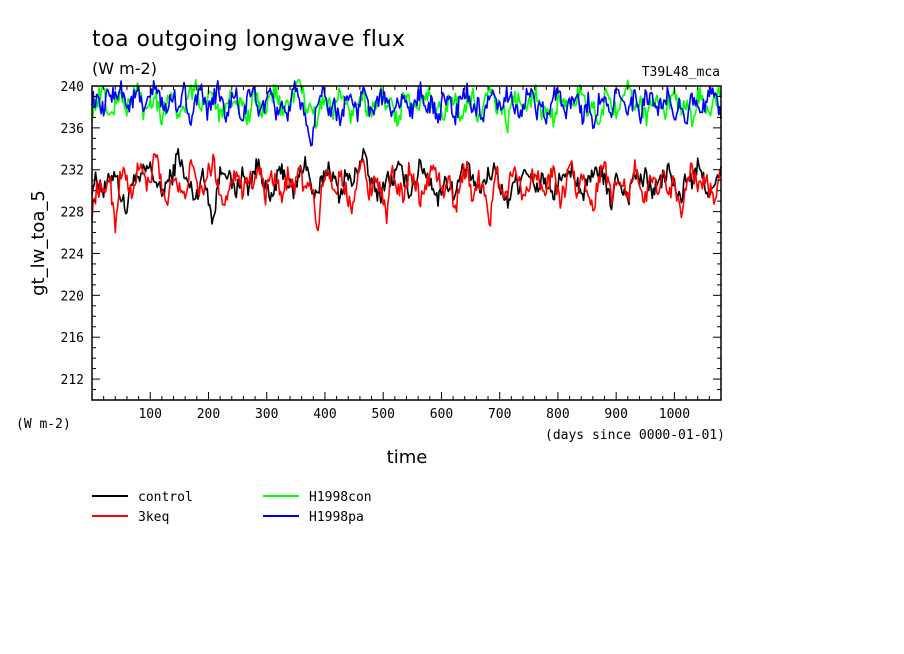 The image size is (904, 654). What do you see at coordinates (72, 87) in the screenshot?
I see `y-tick-label: 240` at bounding box center [72, 87].